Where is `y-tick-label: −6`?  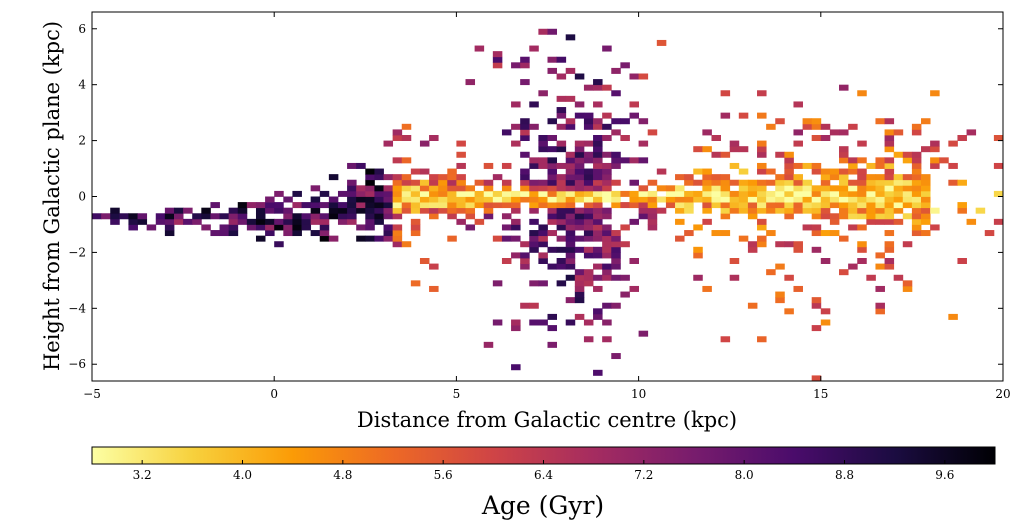
y-tick-label: −6 is located at coordinates (77, 364).